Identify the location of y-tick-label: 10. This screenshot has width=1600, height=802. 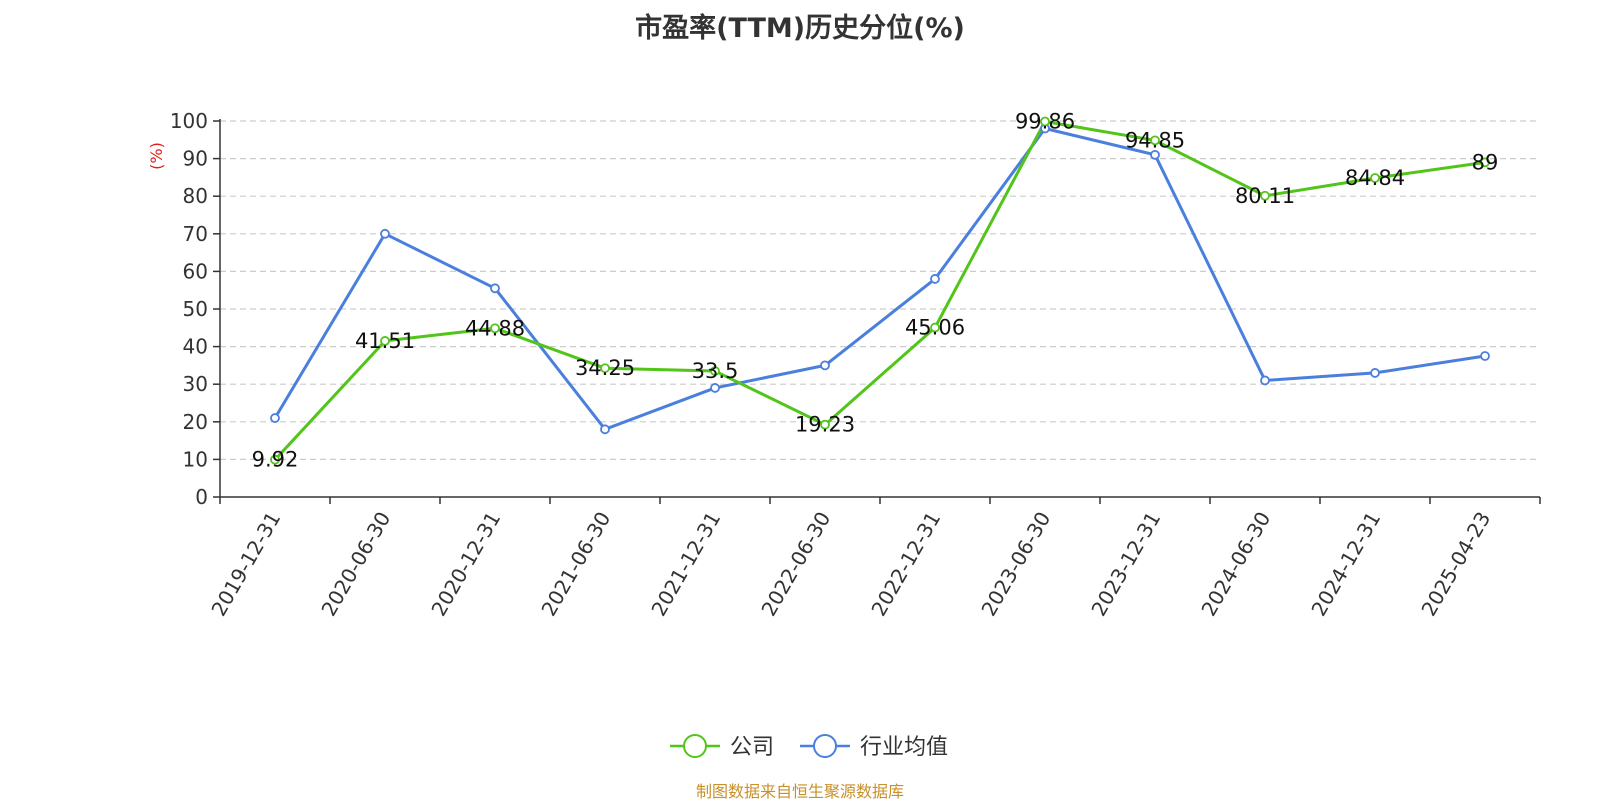
(195, 459).